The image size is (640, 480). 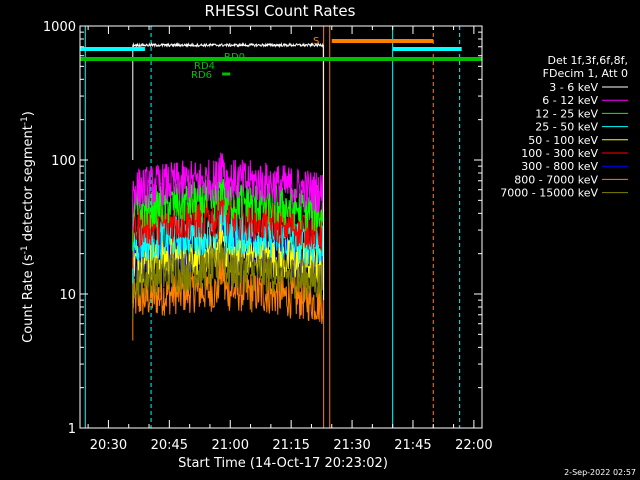 What do you see at coordinates (351, 445) in the screenshot?
I see `x-tick-label: 21:30` at bounding box center [351, 445].